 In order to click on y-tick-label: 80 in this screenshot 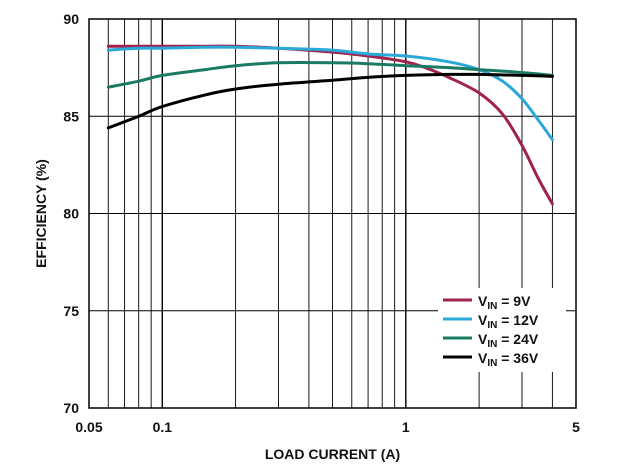, I will do `click(71, 214)`.